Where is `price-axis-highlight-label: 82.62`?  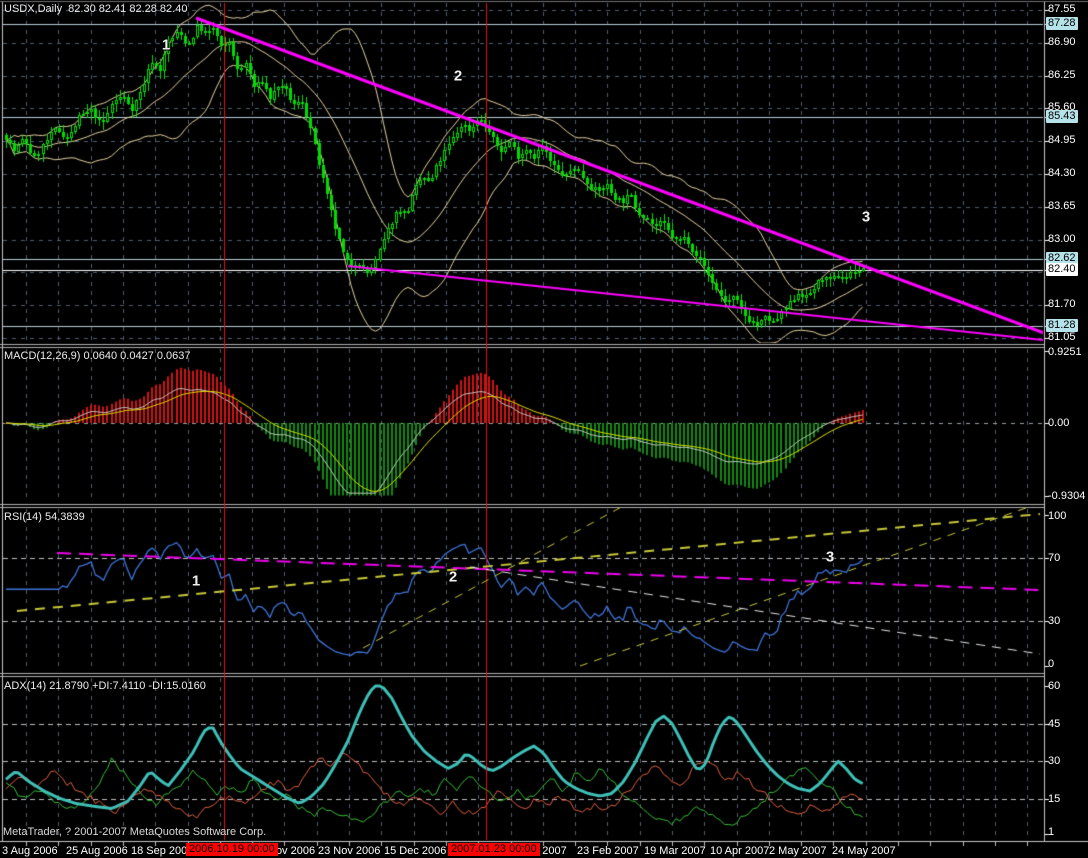
price-axis-highlight-label: 82.62 is located at coordinates (1062, 258).